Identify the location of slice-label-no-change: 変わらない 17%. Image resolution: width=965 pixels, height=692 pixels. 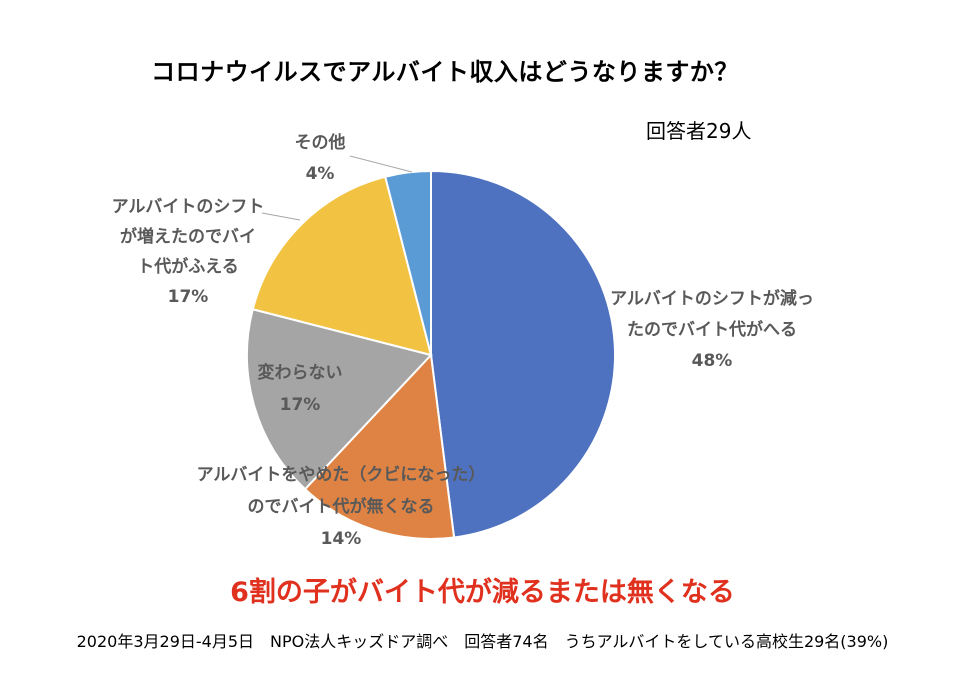
(300, 388).